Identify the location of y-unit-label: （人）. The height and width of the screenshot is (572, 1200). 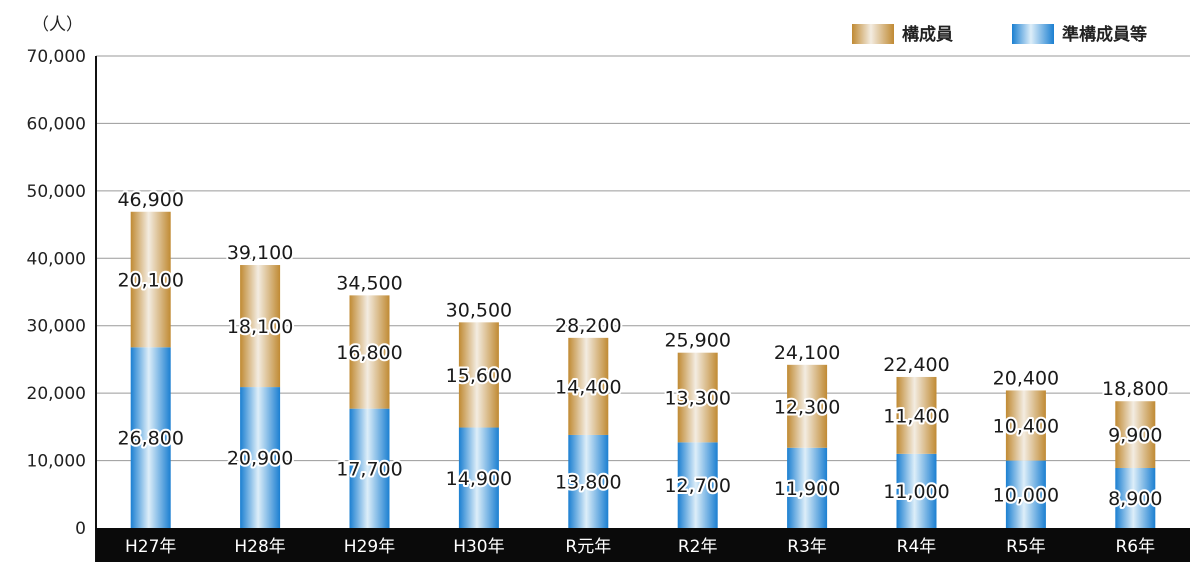
(57, 25).